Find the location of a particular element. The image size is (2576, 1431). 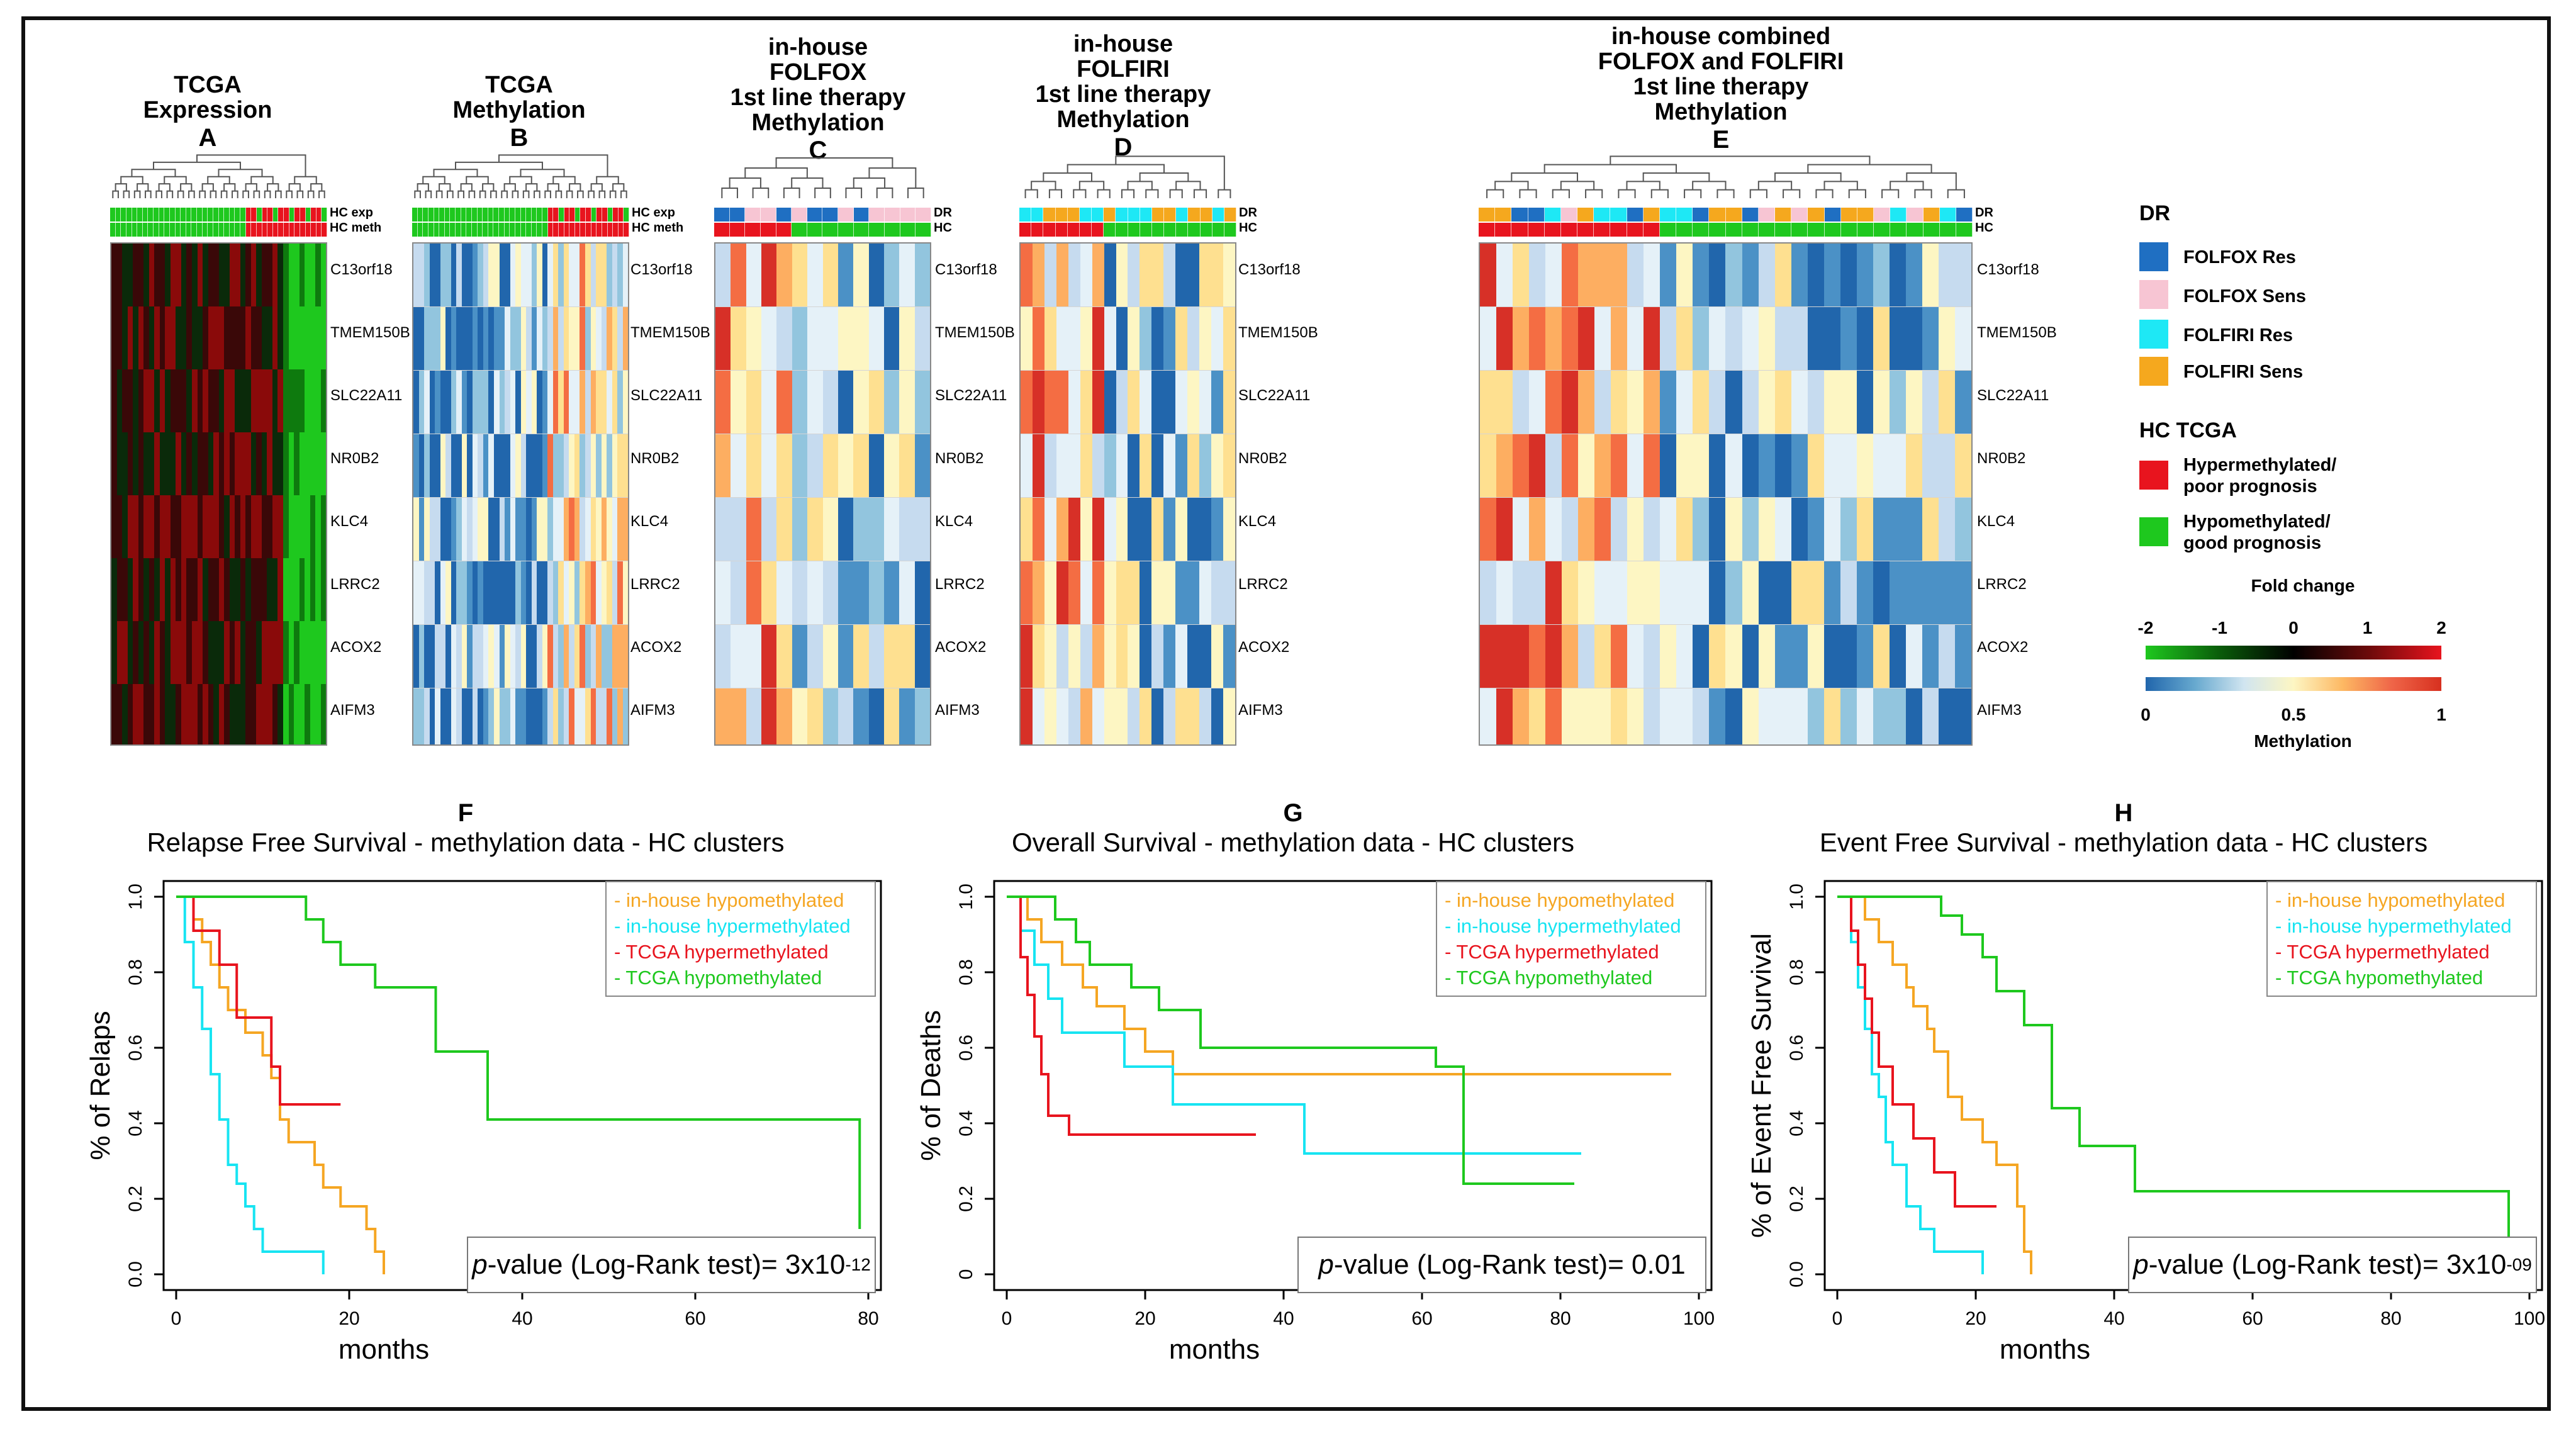

x-tick-label: 20 is located at coordinates (349, 1319).